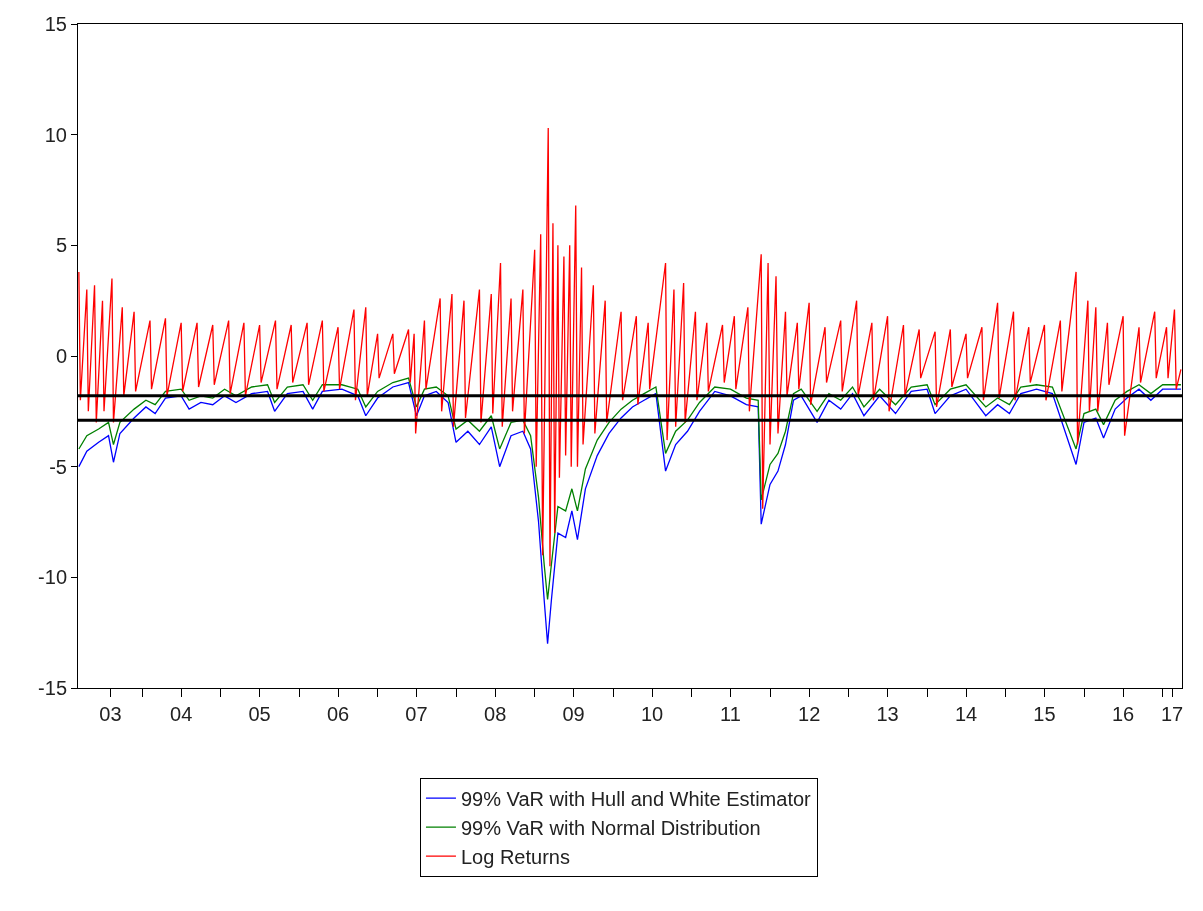  What do you see at coordinates (495, 714) in the screenshot?
I see `x-tick-label: 08` at bounding box center [495, 714].